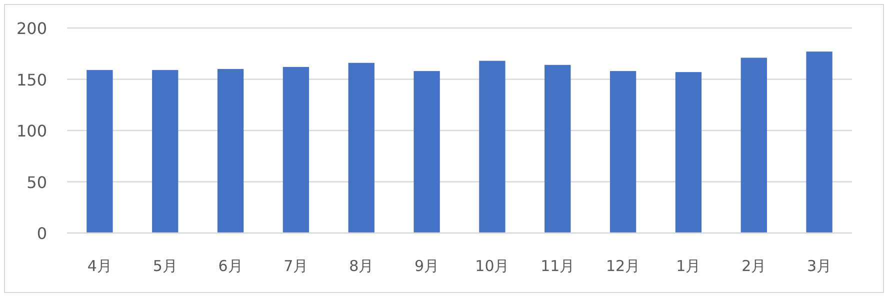  Describe the element at coordinates (688, 266) in the screenshot. I see `x-tick-label: 1月` at that location.